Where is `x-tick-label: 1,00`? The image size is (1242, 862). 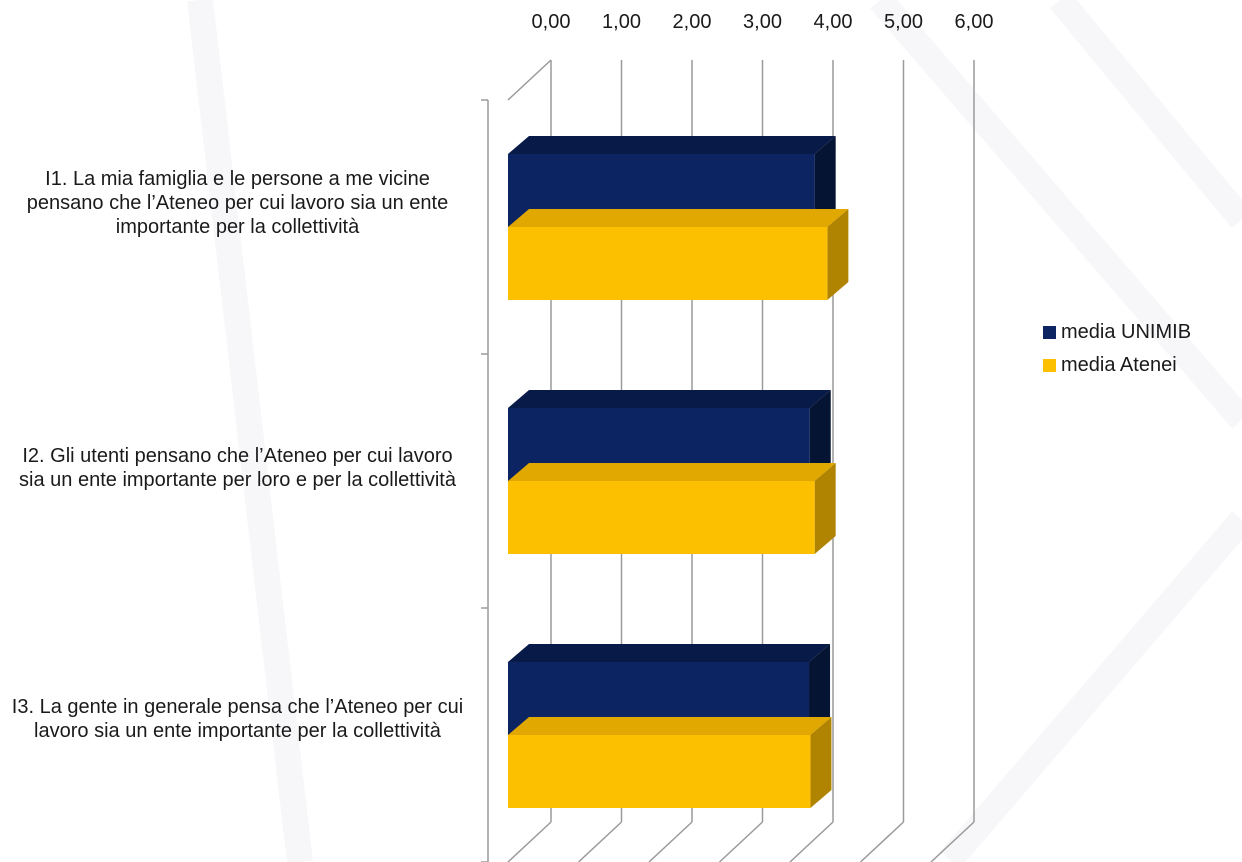
x-tick-label: 1,00 is located at coordinates (621, 22).